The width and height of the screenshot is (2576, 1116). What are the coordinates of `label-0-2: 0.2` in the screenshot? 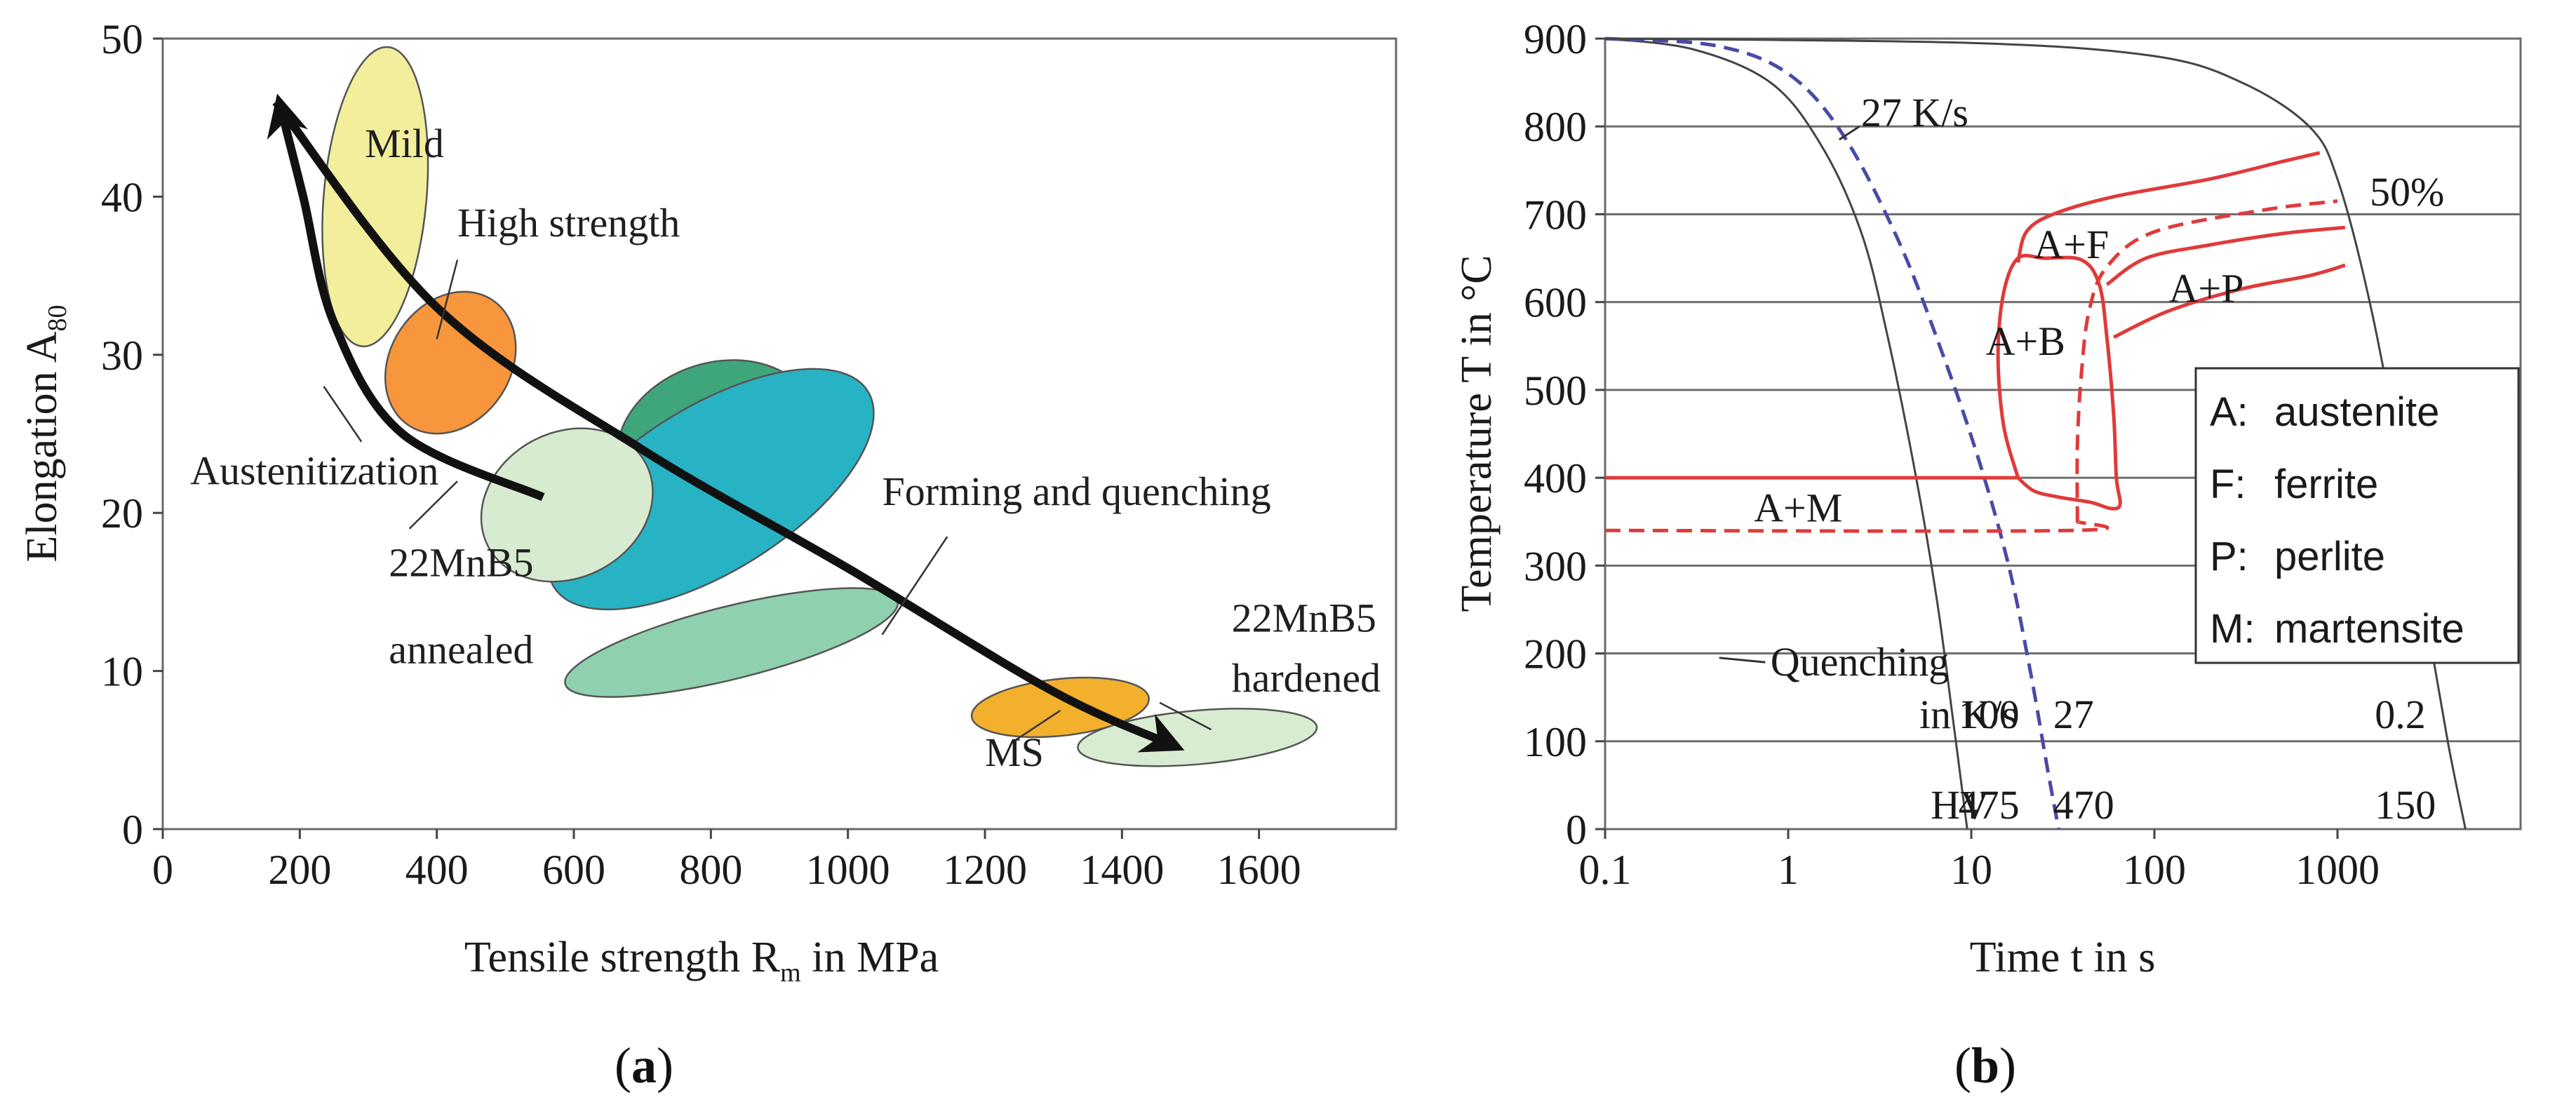 It's located at (2400, 715).